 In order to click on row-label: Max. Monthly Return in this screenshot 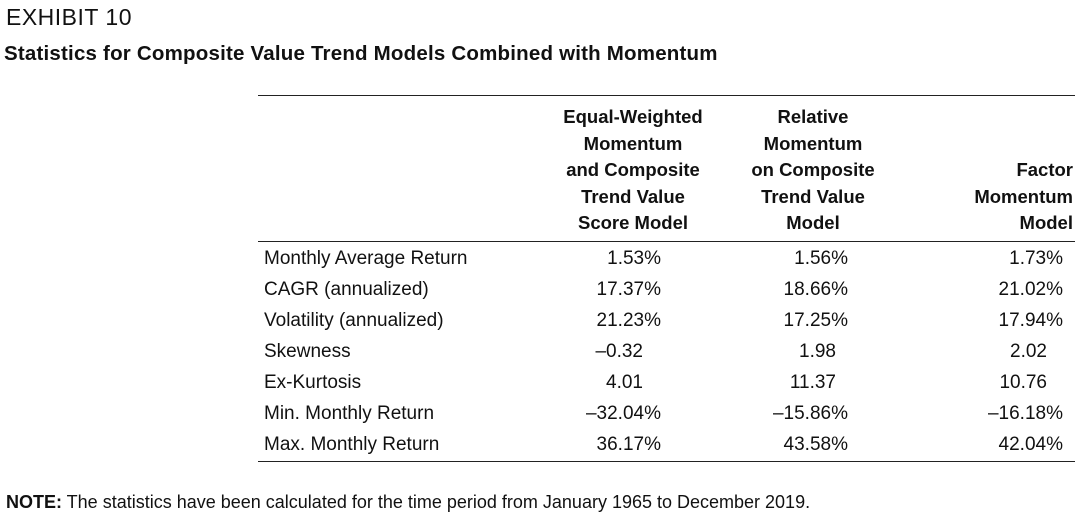, I will do `click(403, 445)`.